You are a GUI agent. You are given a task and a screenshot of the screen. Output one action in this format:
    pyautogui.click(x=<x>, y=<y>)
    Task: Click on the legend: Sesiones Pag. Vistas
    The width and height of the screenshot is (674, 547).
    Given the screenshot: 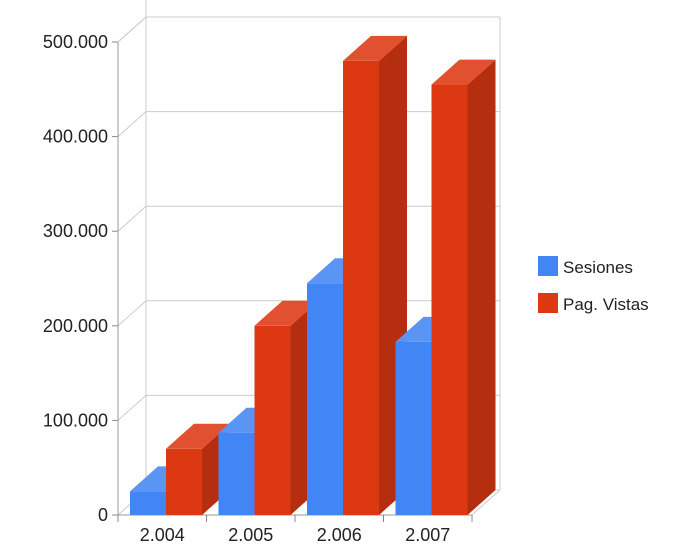 What is the action you would take?
    pyautogui.click(x=593, y=285)
    